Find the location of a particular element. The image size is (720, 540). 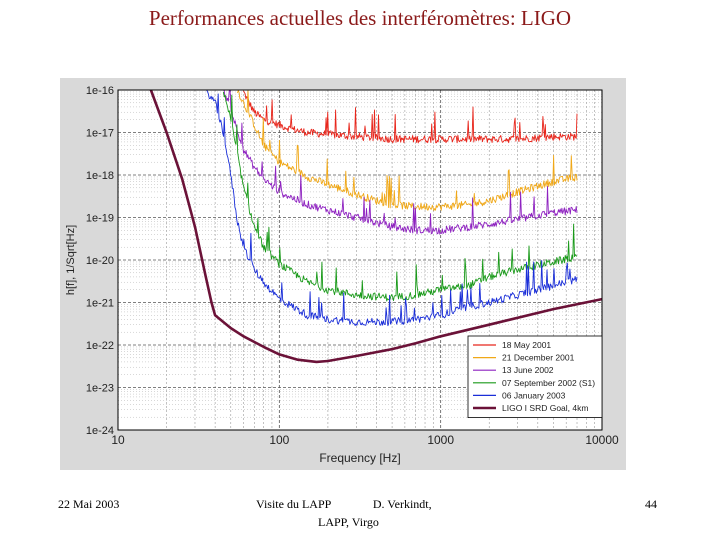

legend-label: 21 December 2001 is located at coordinates (538, 358).